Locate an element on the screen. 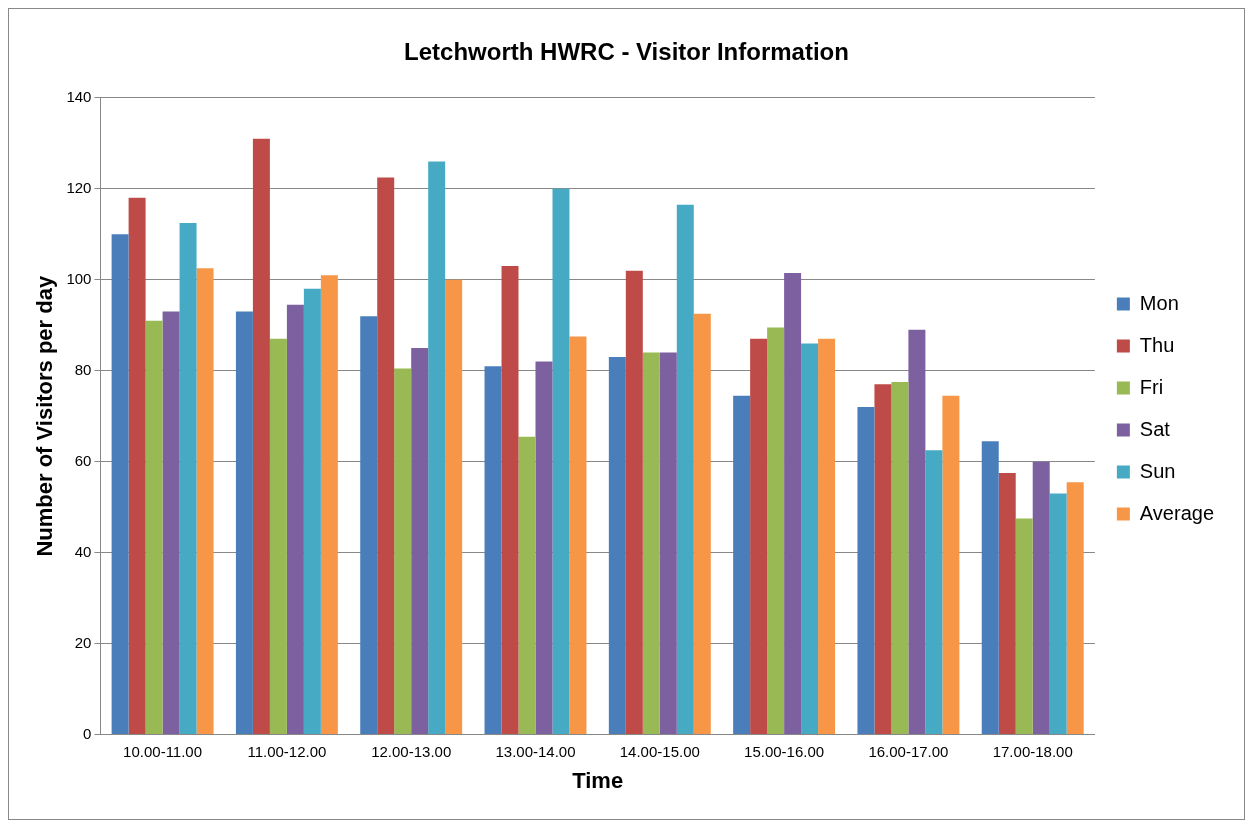  x-tick-label: 11.00-12.00 is located at coordinates (287, 751).